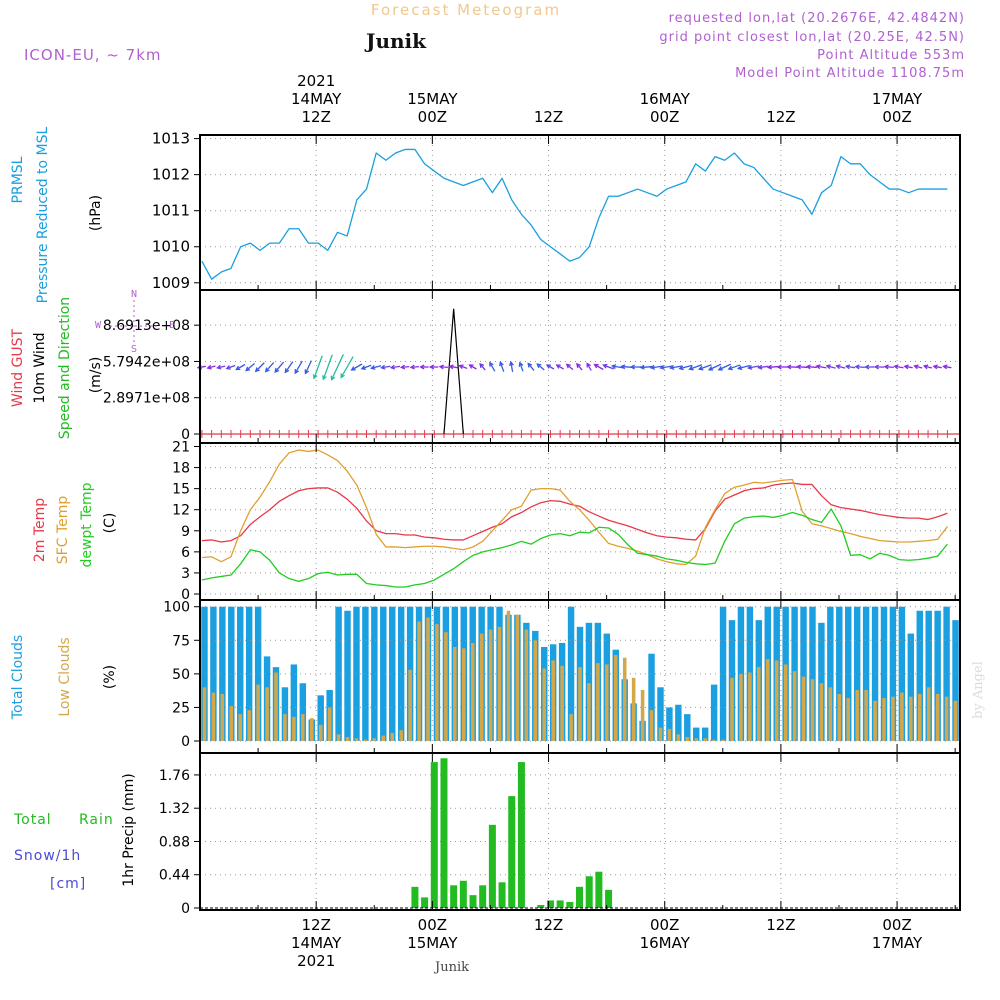  I want to click on cloud-axis-tick-label: 75, so click(181, 641).